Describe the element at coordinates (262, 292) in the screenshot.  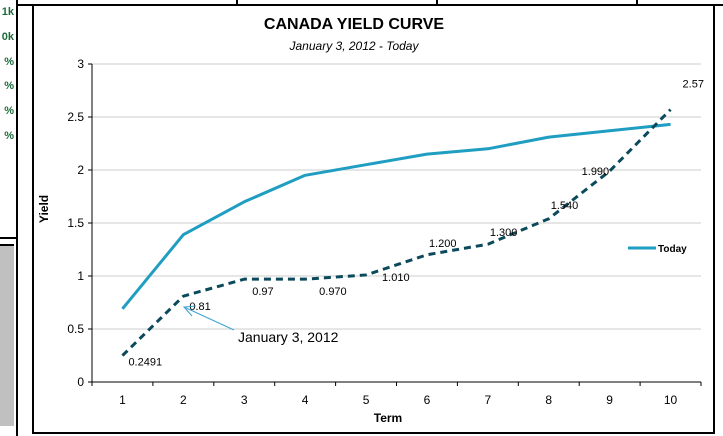
I see `data-label: 0.97` at that location.